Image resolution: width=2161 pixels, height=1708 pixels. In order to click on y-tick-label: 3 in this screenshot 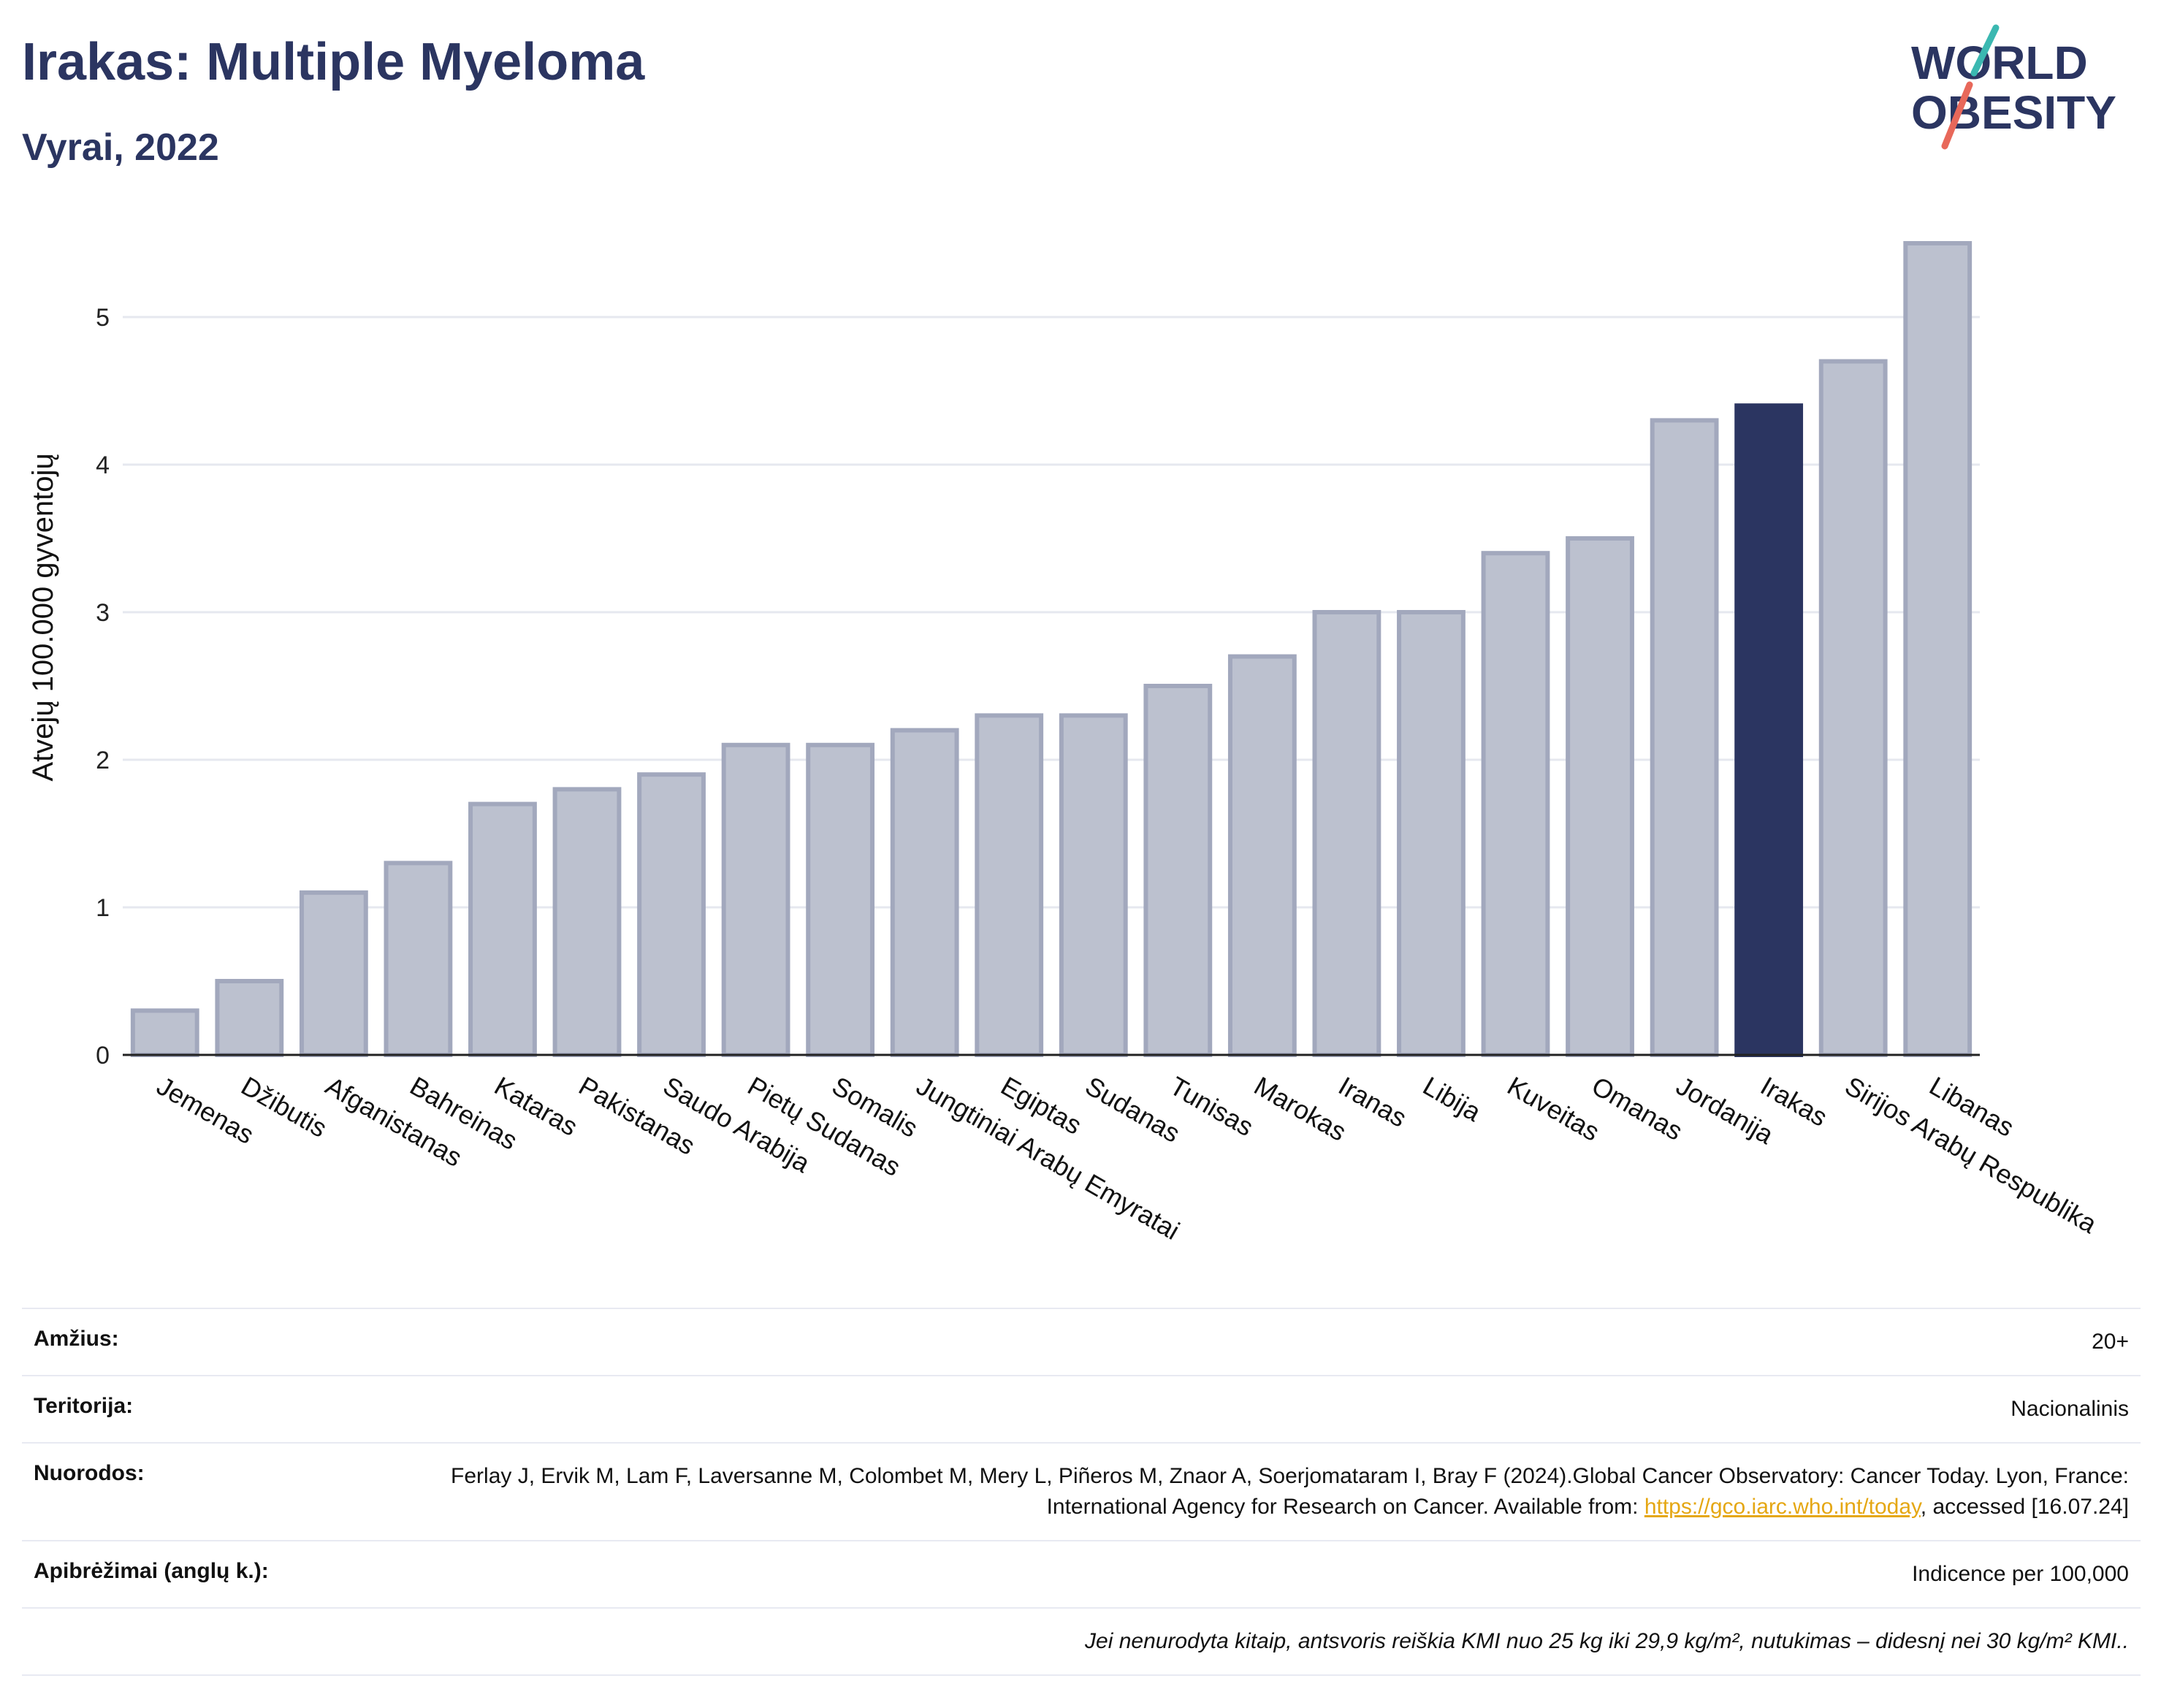, I will do `click(103, 613)`.